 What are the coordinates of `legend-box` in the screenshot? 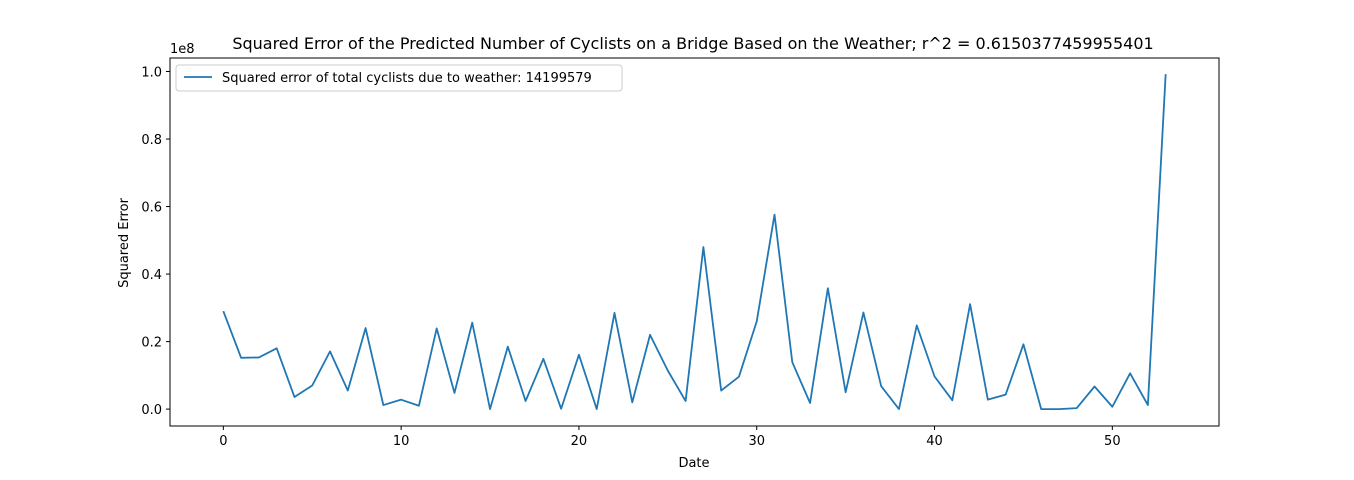 It's located at (399, 78).